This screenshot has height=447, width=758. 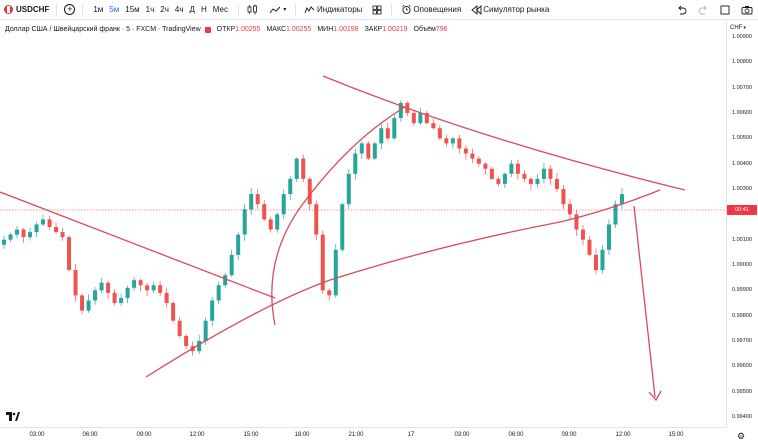 What do you see at coordinates (441, 29) in the screenshot?
I see `volume-value: 796` at bounding box center [441, 29].